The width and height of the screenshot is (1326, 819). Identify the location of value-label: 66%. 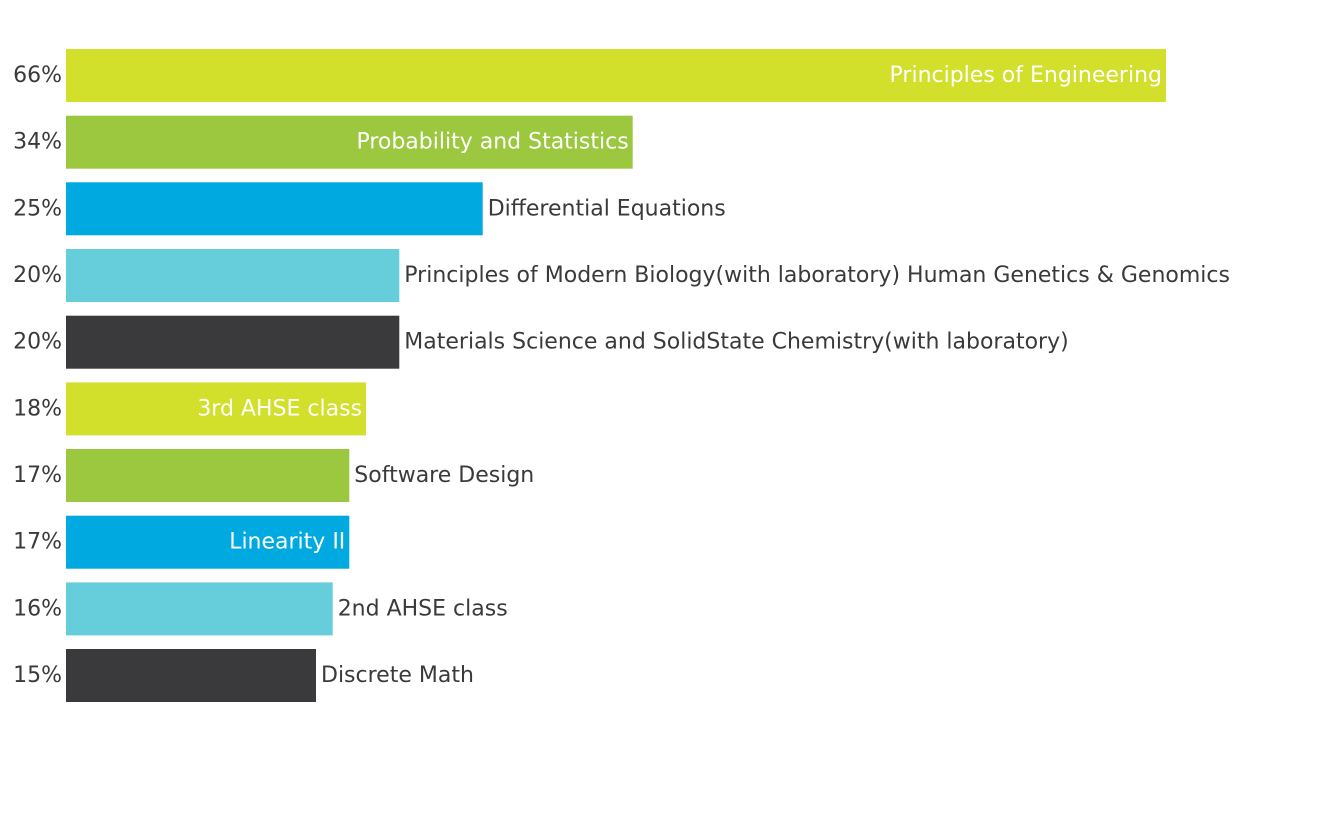
(37, 75).